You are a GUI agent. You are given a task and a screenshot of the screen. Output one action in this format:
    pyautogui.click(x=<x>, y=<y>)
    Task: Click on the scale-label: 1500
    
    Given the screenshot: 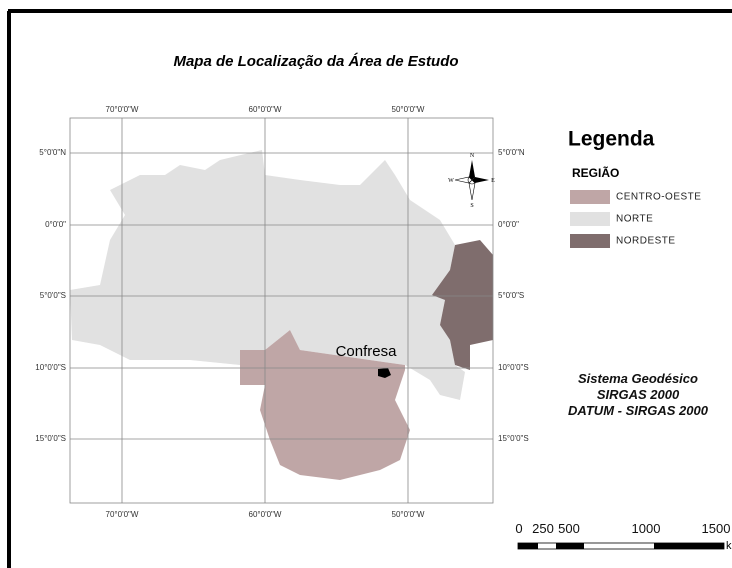 What is the action you would take?
    pyautogui.click(x=716, y=528)
    